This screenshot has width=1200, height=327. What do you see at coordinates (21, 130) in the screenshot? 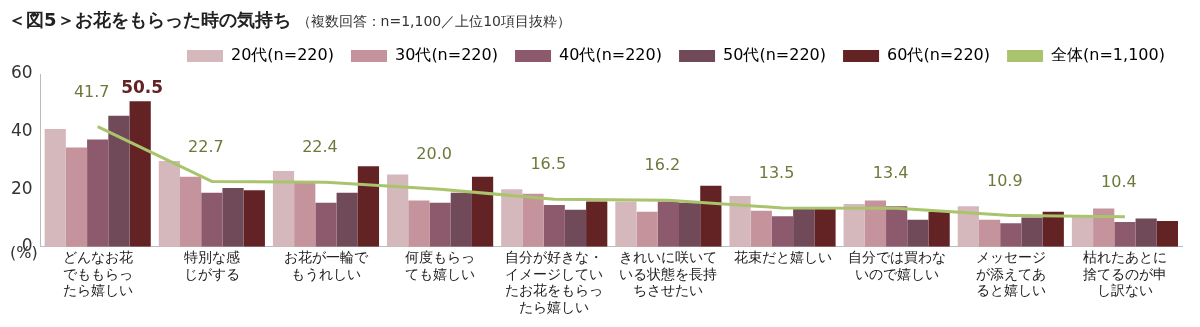
I see `y-tick-label: 40` at bounding box center [21, 130].